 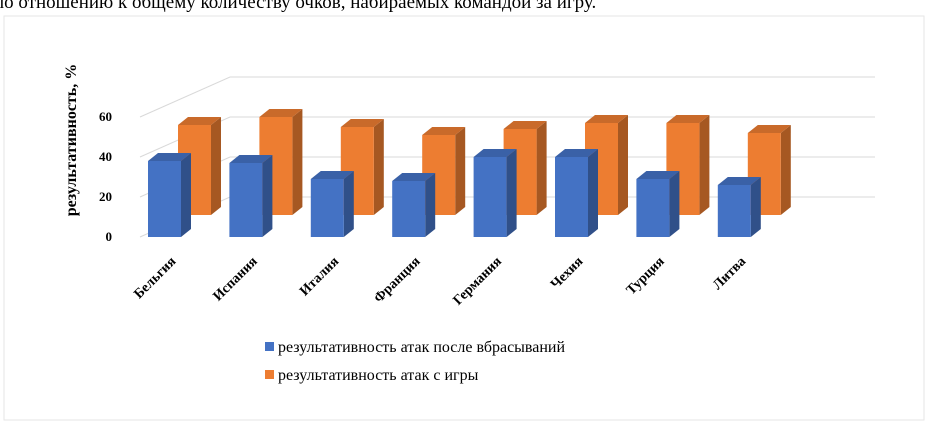 What do you see at coordinates (567, 273) in the screenshot?
I see `x-tick-label: Чехия` at bounding box center [567, 273].